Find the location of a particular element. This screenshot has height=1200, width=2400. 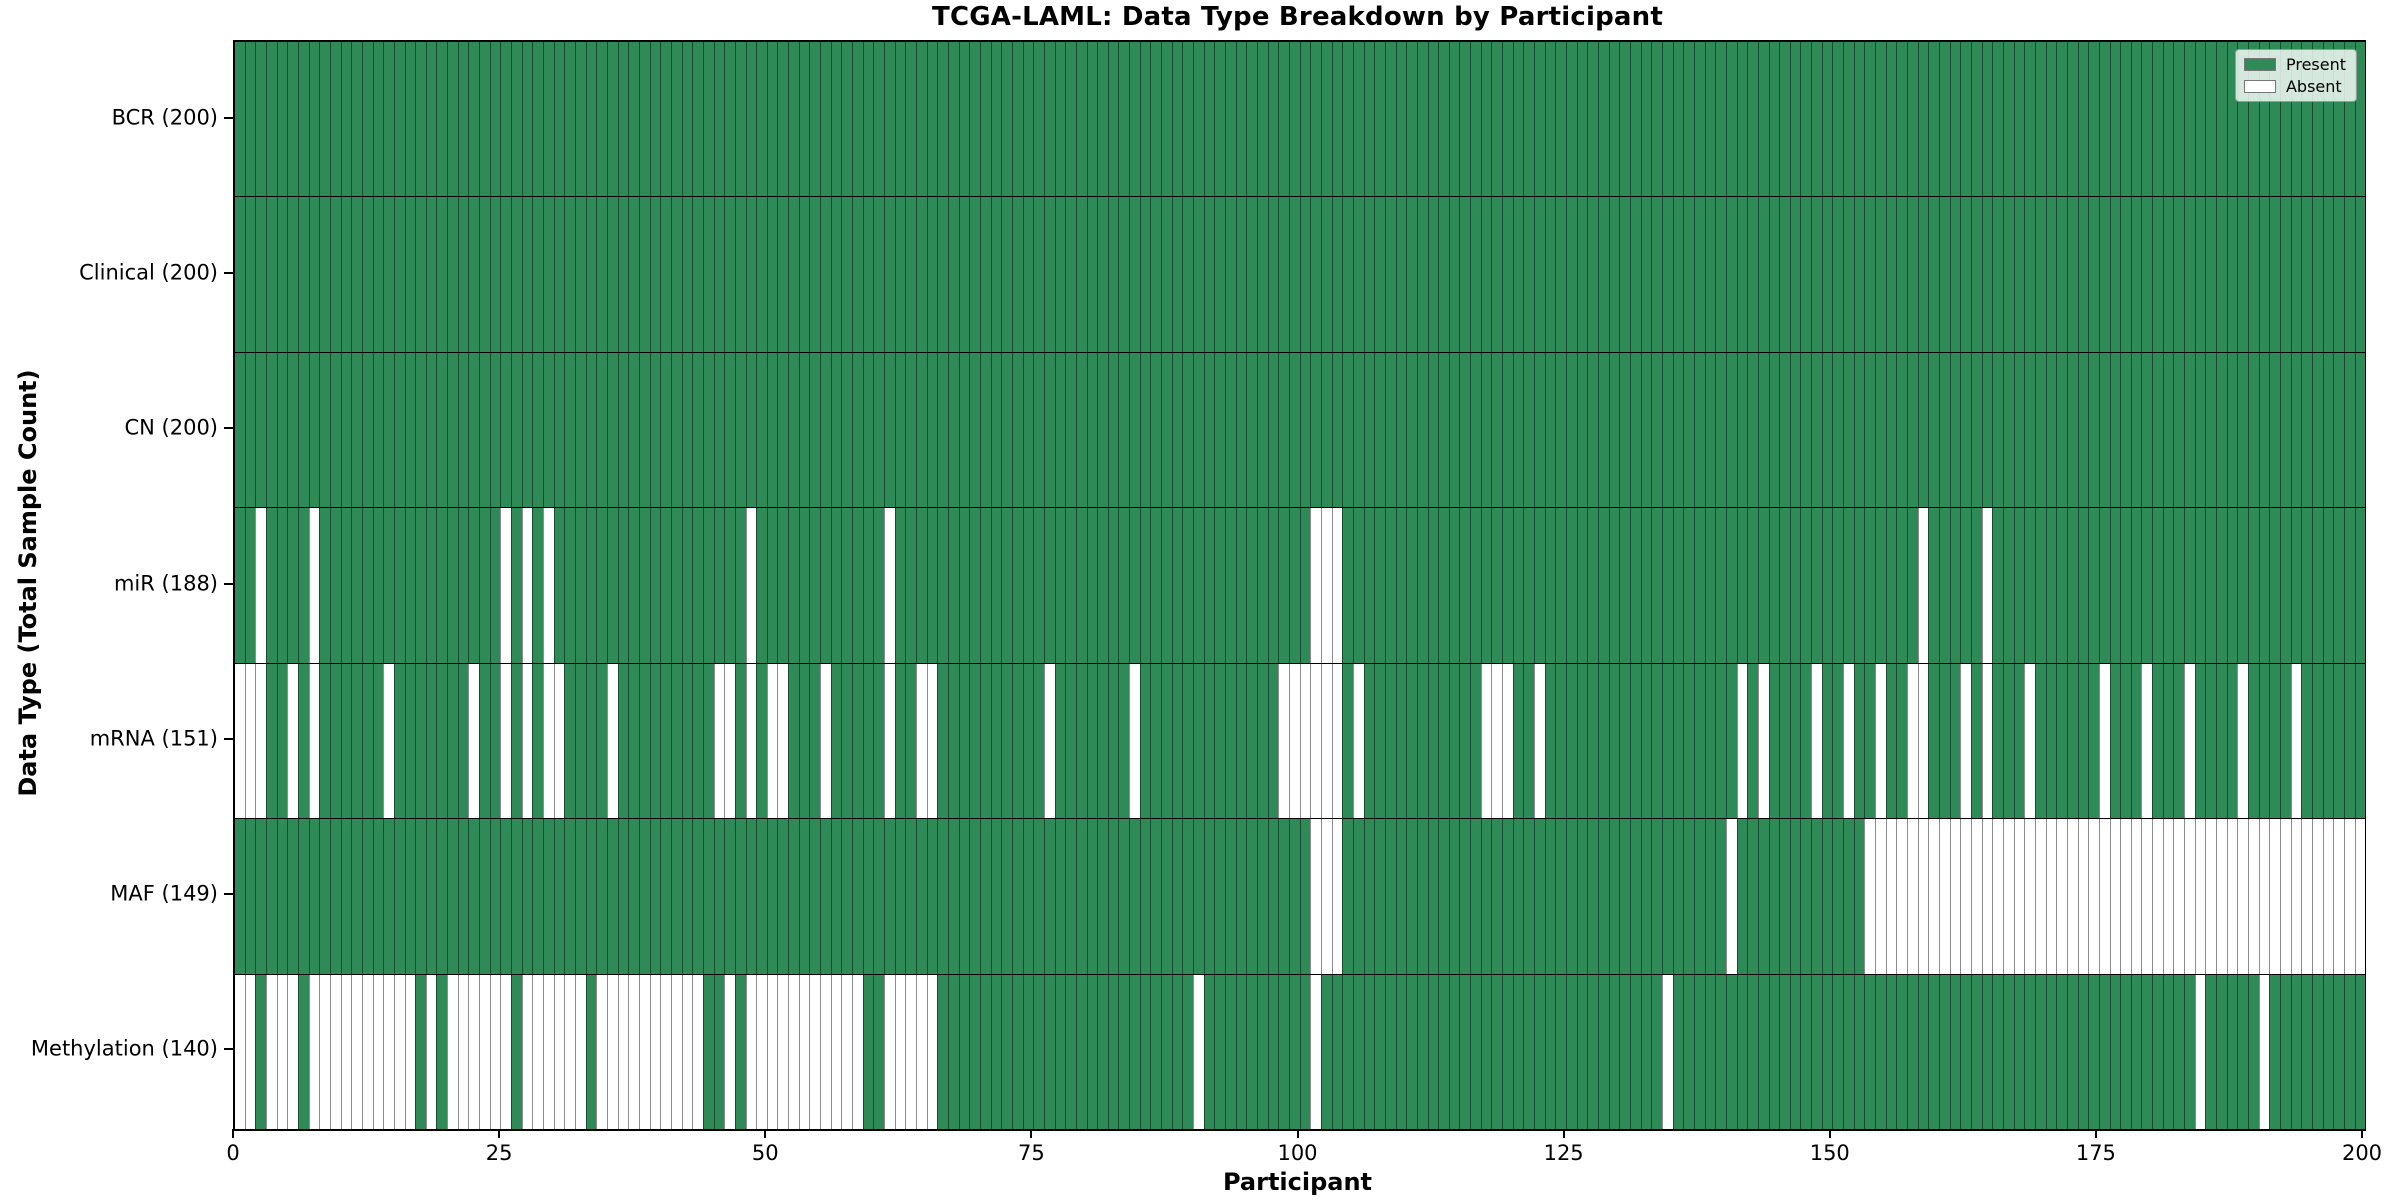

legend-entry-absent: Absent is located at coordinates (2294, 86).